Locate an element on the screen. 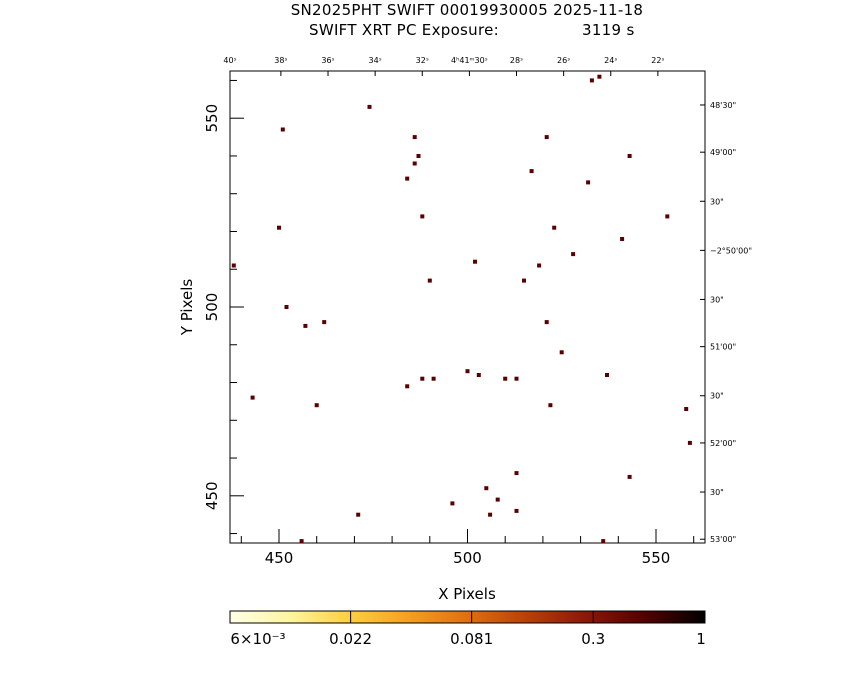  ra-tick-label: 28ˢ is located at coordinates (516, 60).